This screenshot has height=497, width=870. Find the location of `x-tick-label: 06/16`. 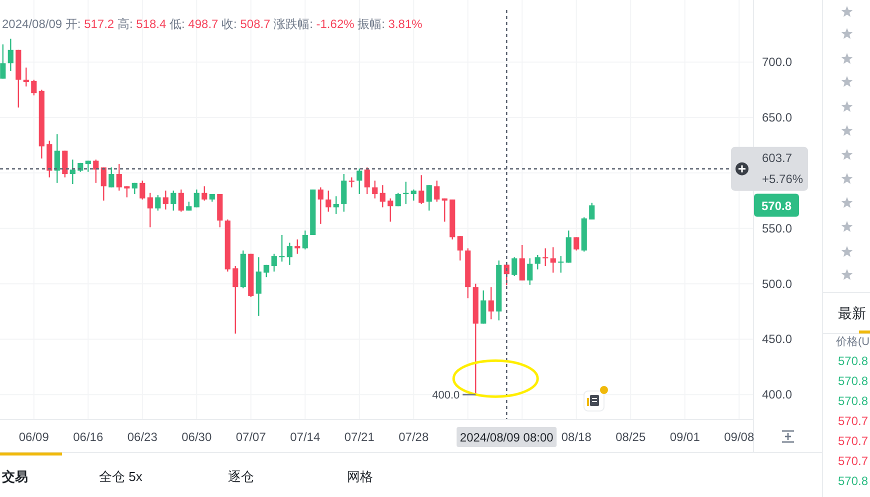

x-tick-label: 06/16 is located at coordinates (88, 437).